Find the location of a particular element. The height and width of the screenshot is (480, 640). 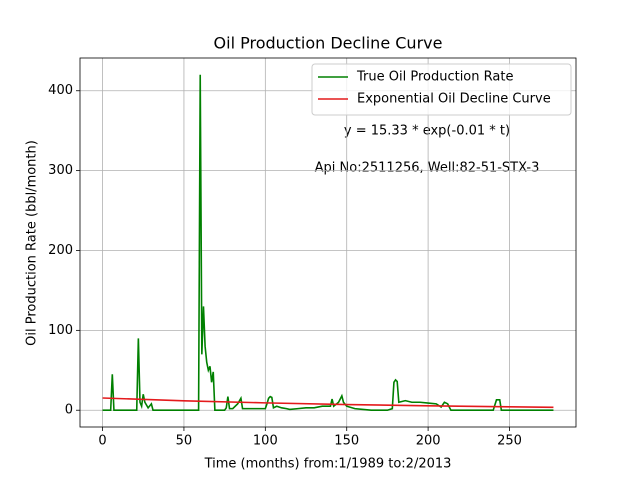

chart-title: Oil Production Decline Curve is located at coordinates (328, 43).